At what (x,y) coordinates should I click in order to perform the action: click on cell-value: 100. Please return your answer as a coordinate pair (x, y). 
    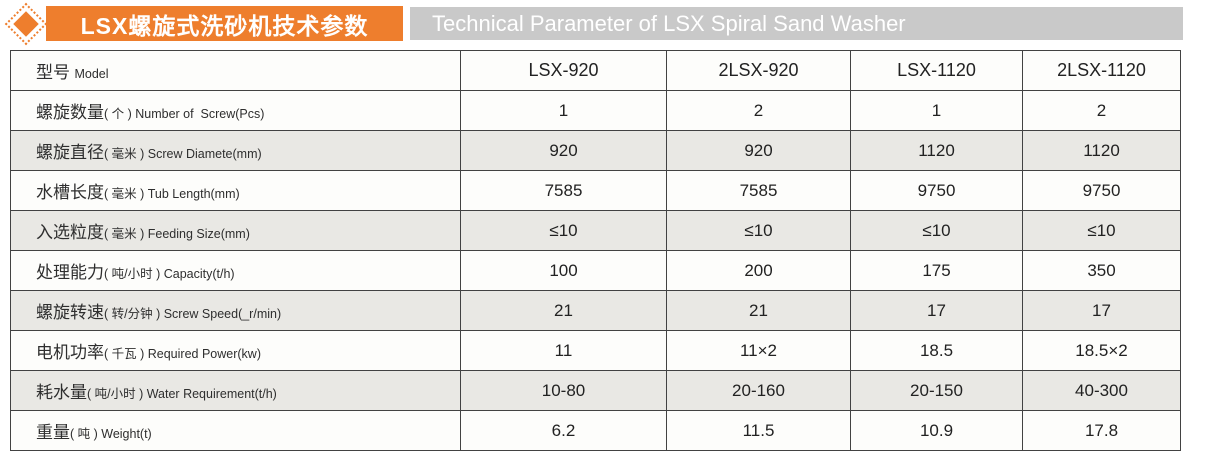
    Looking at the image, I should click on (563, 270).